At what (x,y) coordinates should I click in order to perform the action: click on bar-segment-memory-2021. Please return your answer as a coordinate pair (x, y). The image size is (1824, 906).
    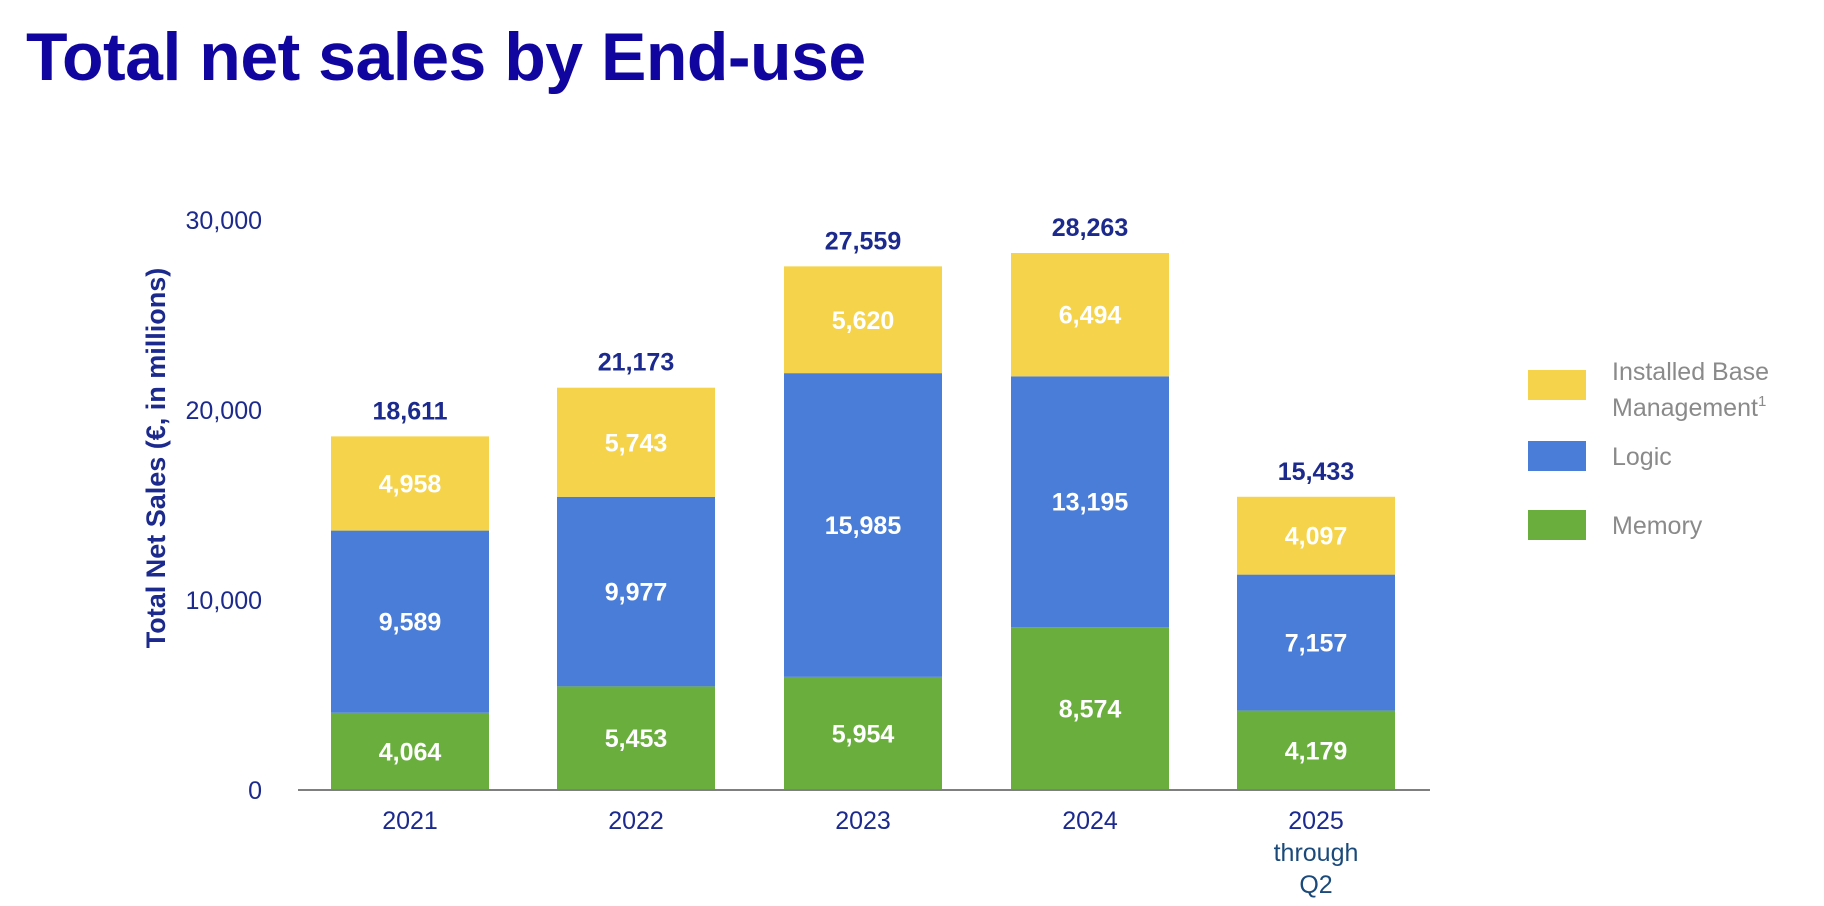
    Looking at the image, I should click on (410, 751).